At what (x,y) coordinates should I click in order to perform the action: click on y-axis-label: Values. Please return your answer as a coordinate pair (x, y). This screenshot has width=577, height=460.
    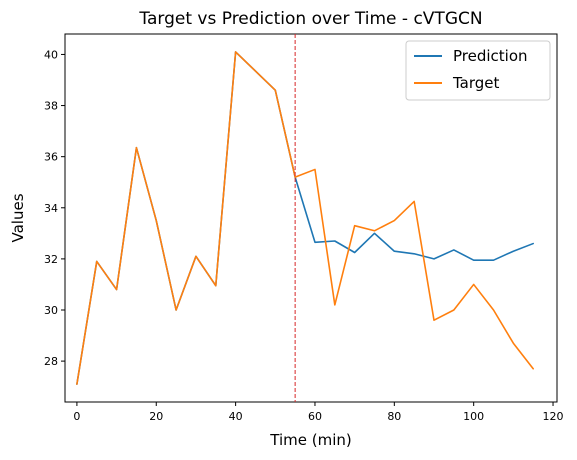
    Looking at the image, I should click on (18, 217).